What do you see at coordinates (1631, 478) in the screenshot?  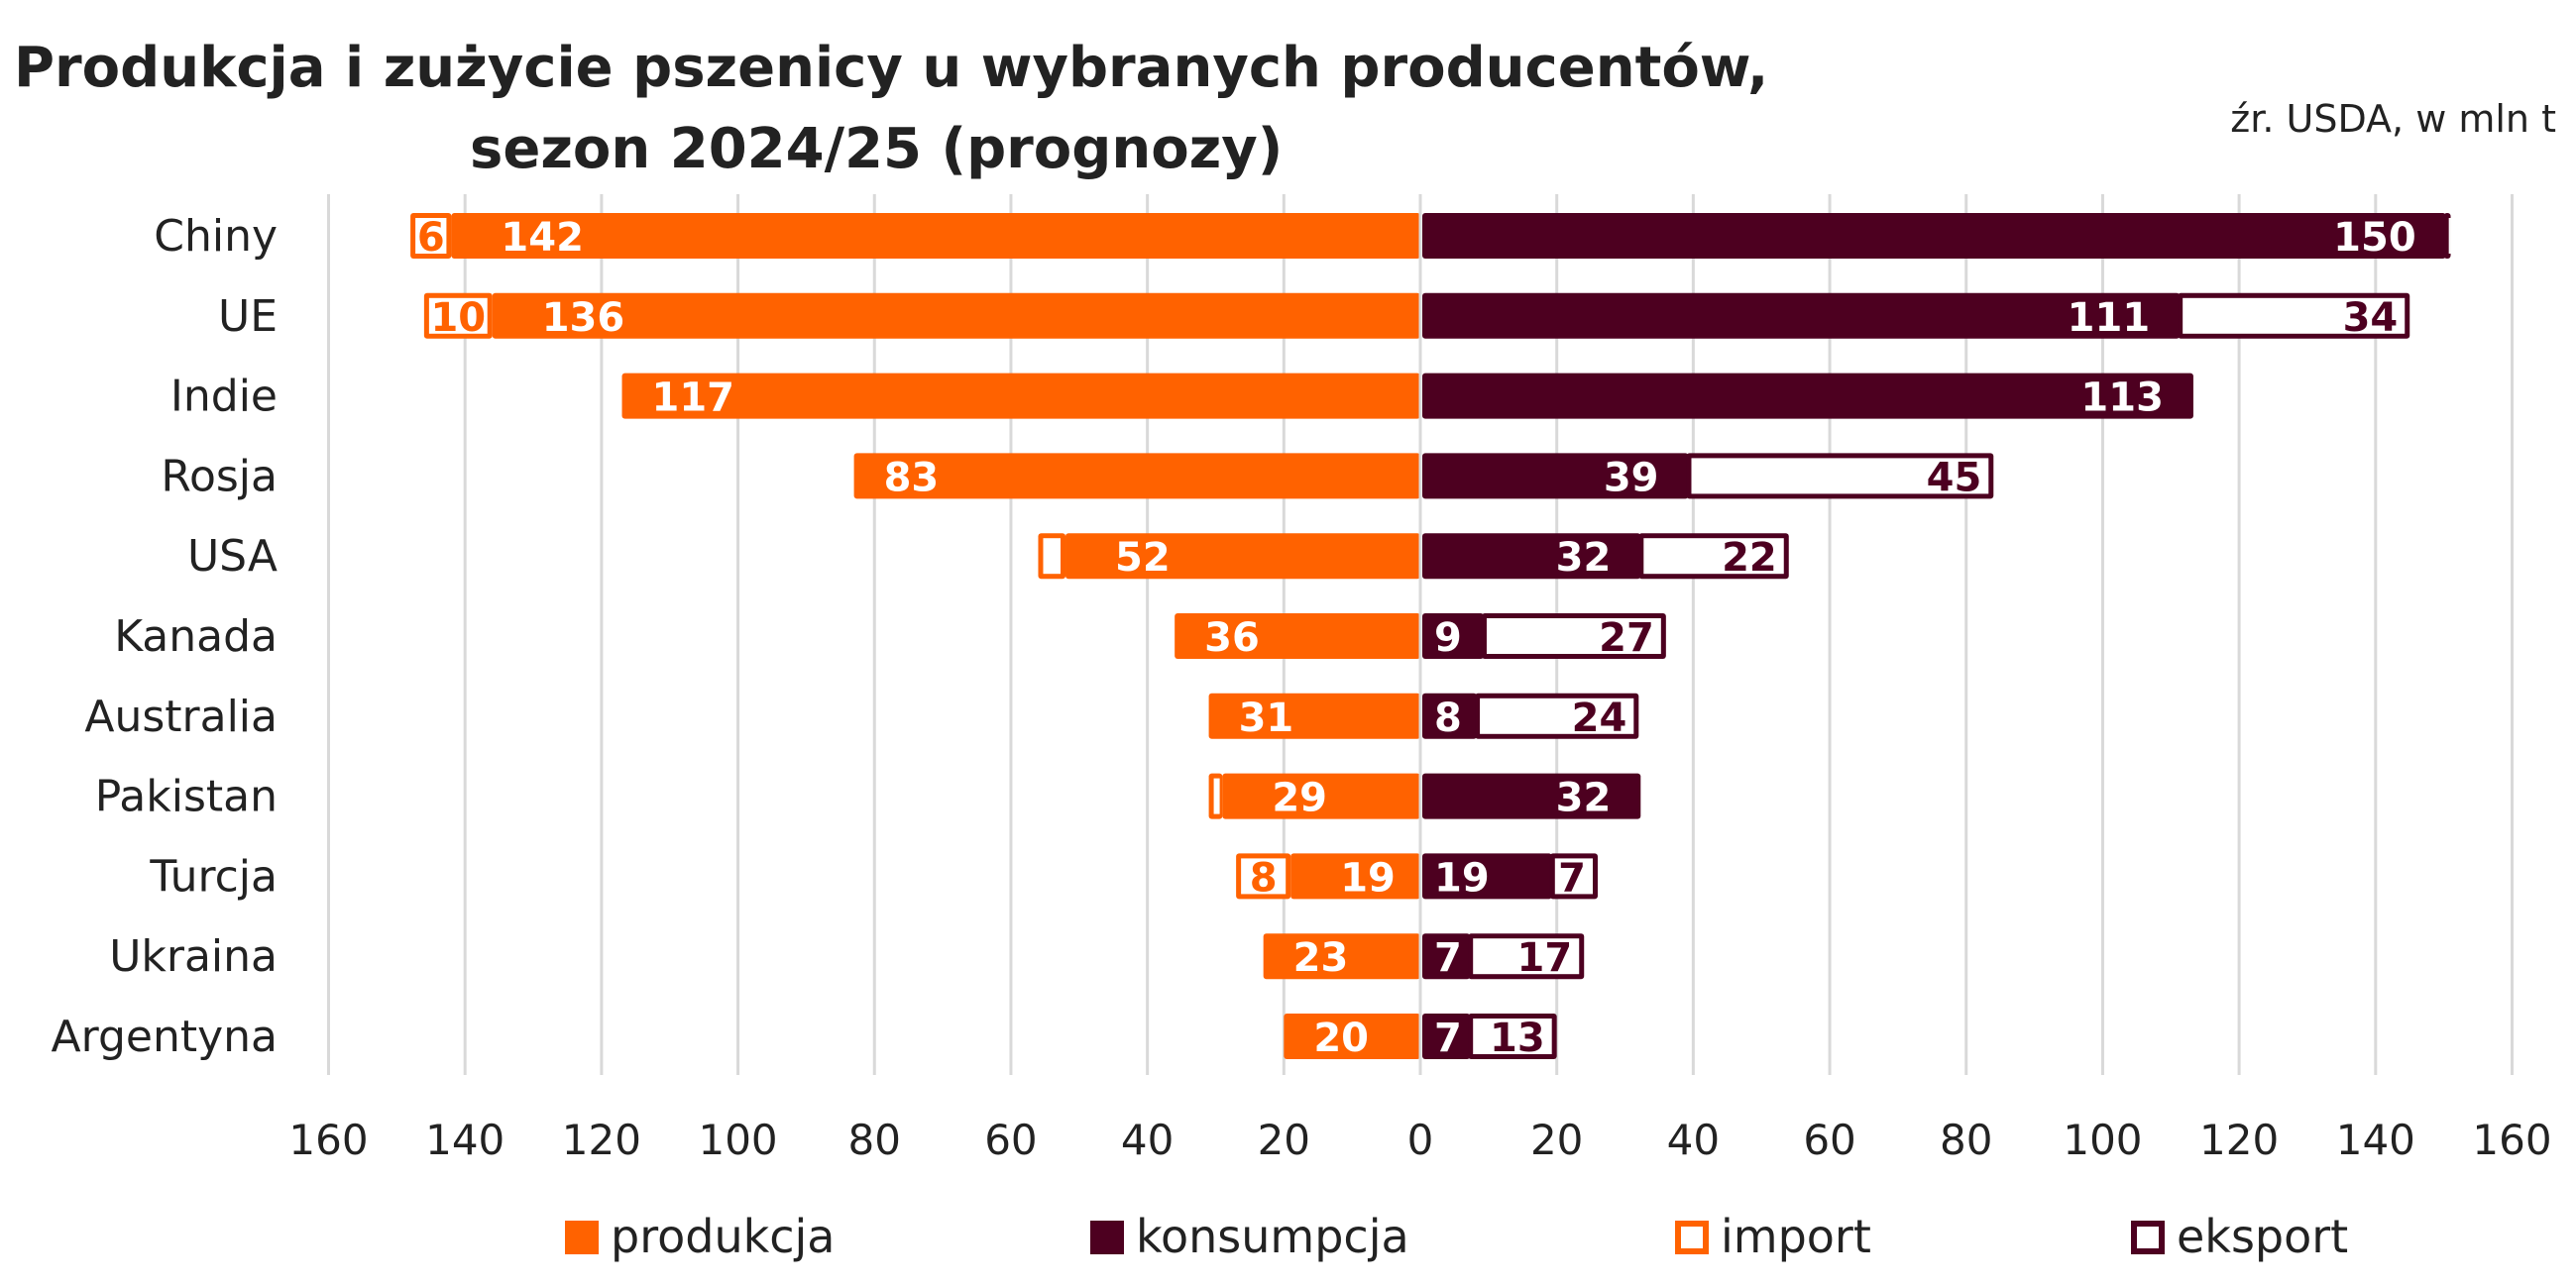 I see `data-label: 39` at bounding box center [1631, 478].